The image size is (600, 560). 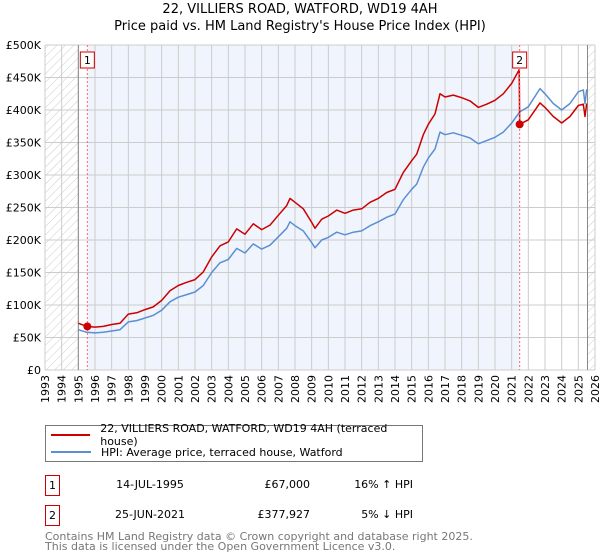 I want to click on y-tick-label: £0, so click(x=34, y=370).